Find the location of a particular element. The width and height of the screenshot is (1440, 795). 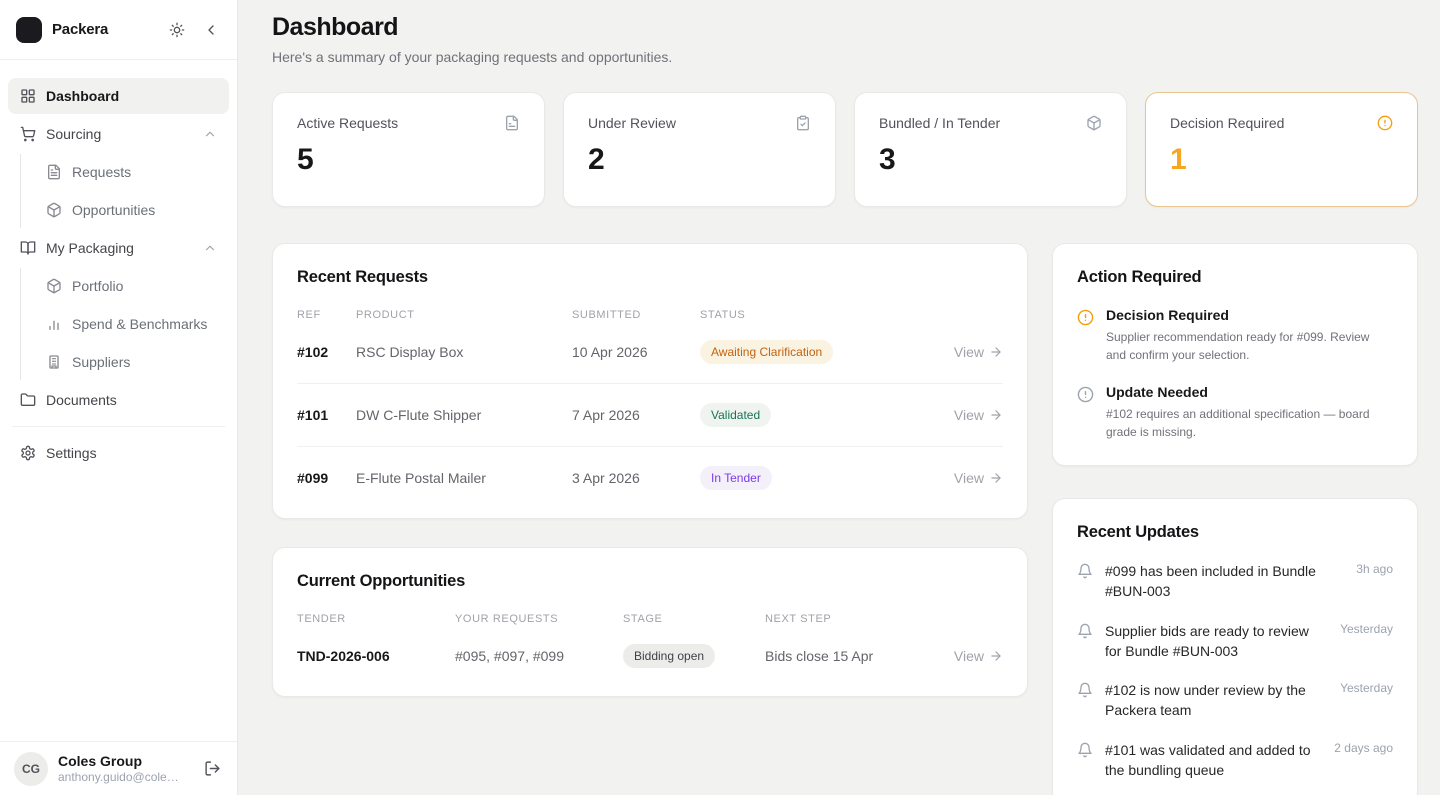

current-opportunities-title: Current Opportunities is located at coordinates (381, 581).